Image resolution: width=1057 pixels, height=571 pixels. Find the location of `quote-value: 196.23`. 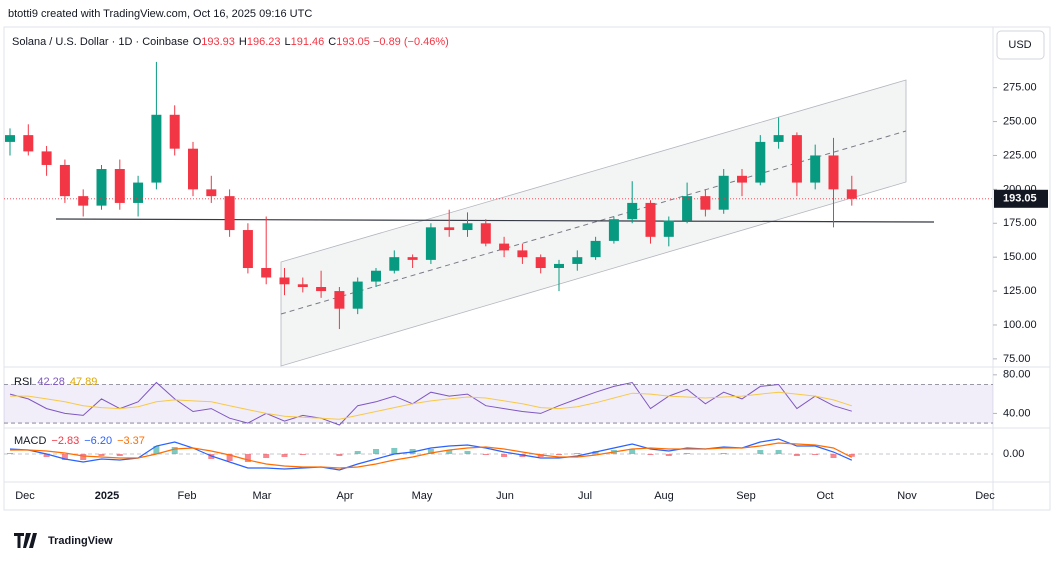

quote-value: 196.23 is located at coordinates (264, 42).